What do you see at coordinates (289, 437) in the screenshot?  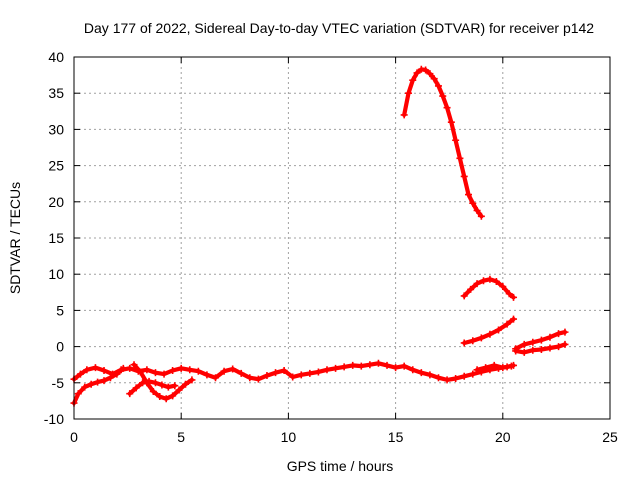 I see `x-tick-label: 10` at bounding box center [289, 437].